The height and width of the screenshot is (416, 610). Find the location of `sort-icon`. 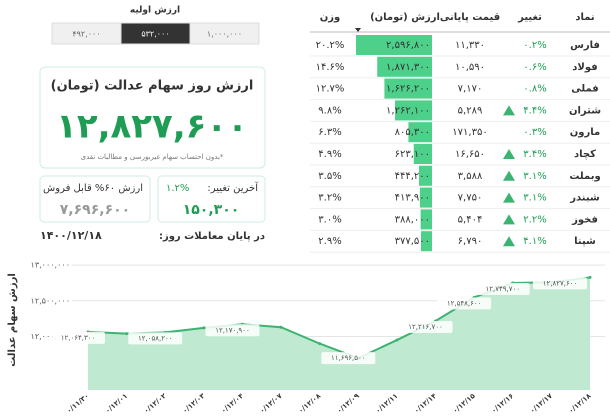

sort-icon is located at coordinates (358, 30).